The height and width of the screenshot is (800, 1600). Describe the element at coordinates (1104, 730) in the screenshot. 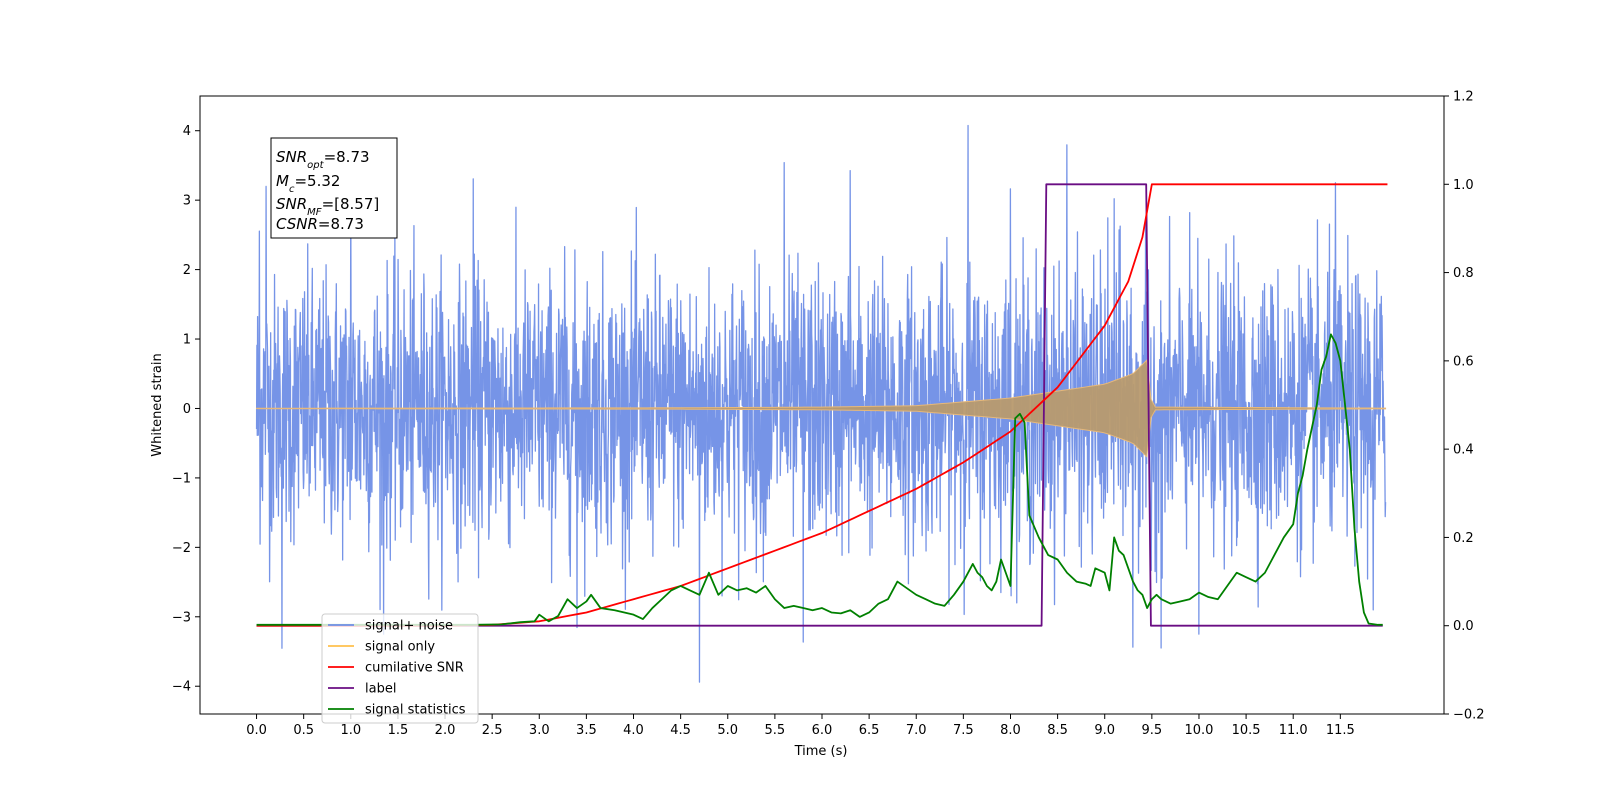

I see `x-tick-label: 9.0` at that location.